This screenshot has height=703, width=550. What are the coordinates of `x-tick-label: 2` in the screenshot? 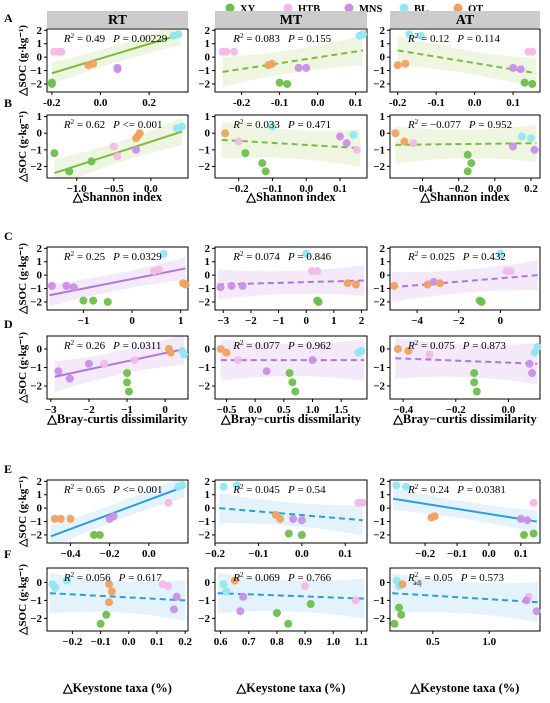 It's located at (362, 321).